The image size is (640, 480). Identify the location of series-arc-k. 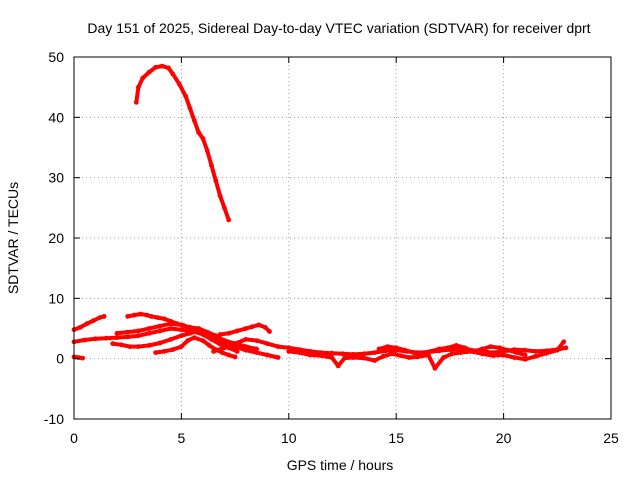
(452, 350).